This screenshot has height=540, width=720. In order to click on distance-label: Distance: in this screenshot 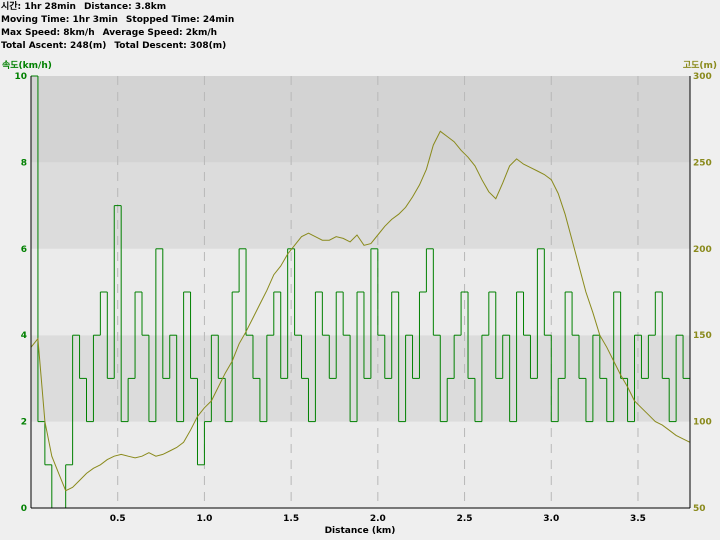, I will do `click(107, 7)`.